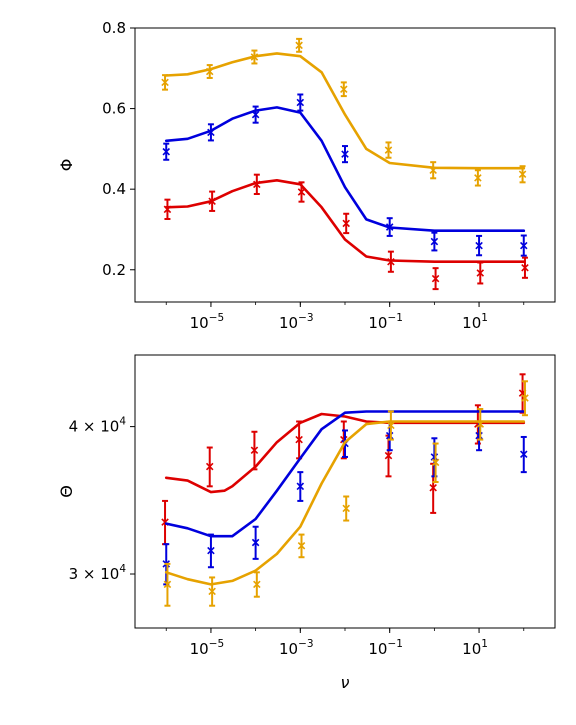  What do you see at coordinates (114, 109) in the screenshot?
I see `y-tick-label: 0.6` at bounding box center [114, 109].